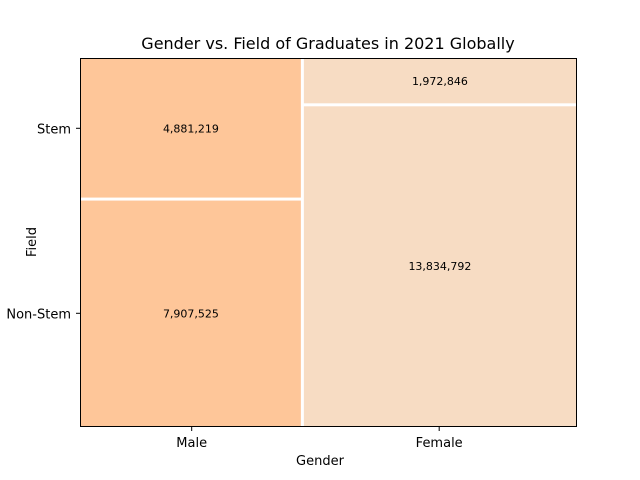  I want to click on cell-male-stem, so click(191, 128).